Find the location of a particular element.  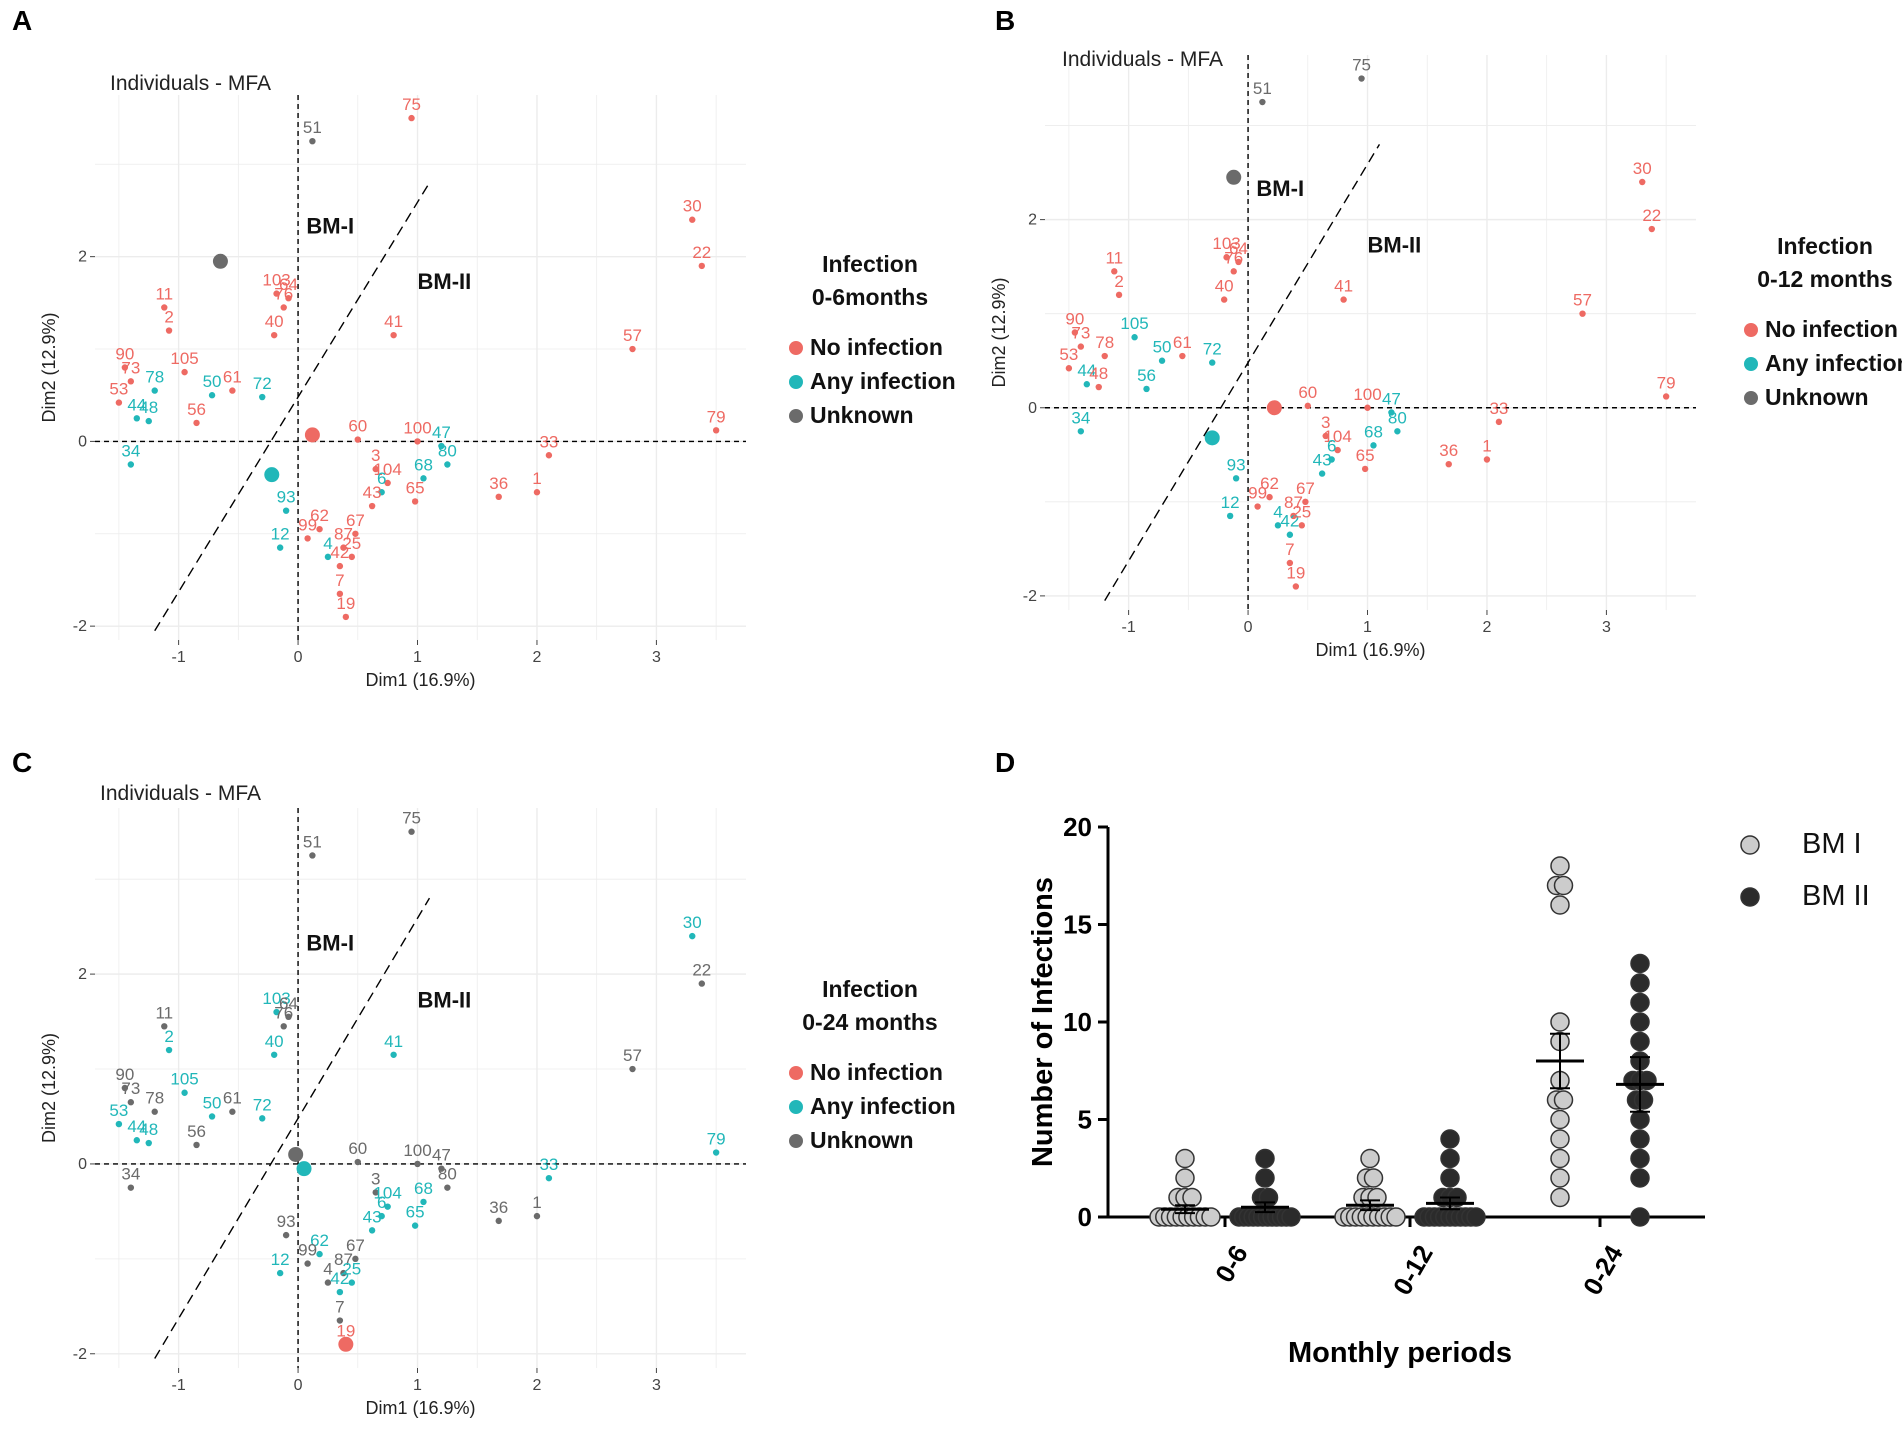

legend-item: BM I is located at coordinates (1832, 844).